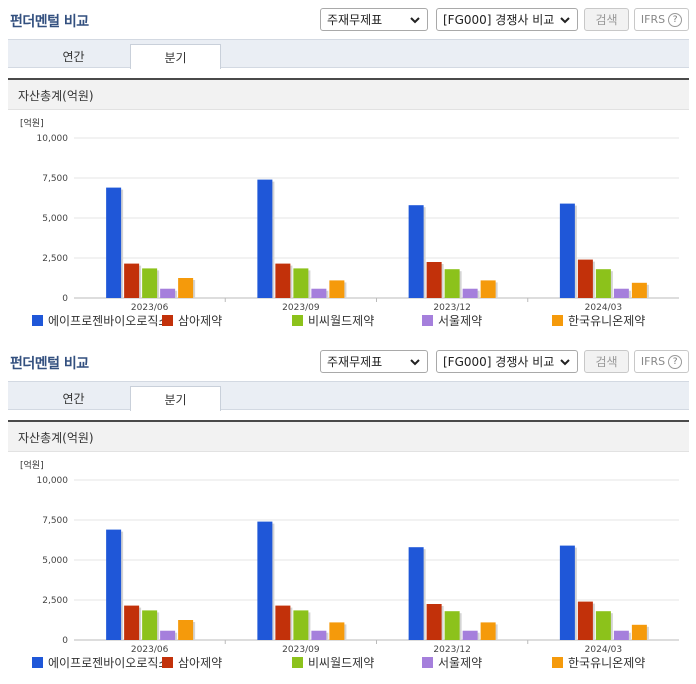  Describe the element at coordinates (55, 219) in the screenshot. I see `y-tick-label: 5,000` at that location.